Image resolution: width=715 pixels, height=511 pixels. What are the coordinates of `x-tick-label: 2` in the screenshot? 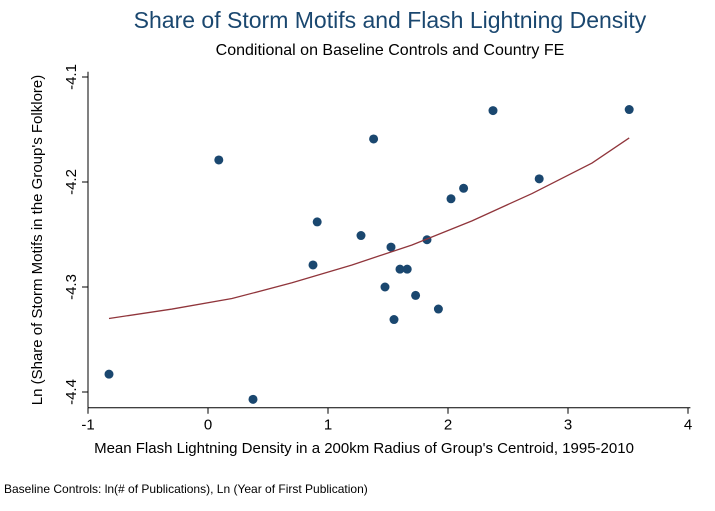 It's located at (448, 425).